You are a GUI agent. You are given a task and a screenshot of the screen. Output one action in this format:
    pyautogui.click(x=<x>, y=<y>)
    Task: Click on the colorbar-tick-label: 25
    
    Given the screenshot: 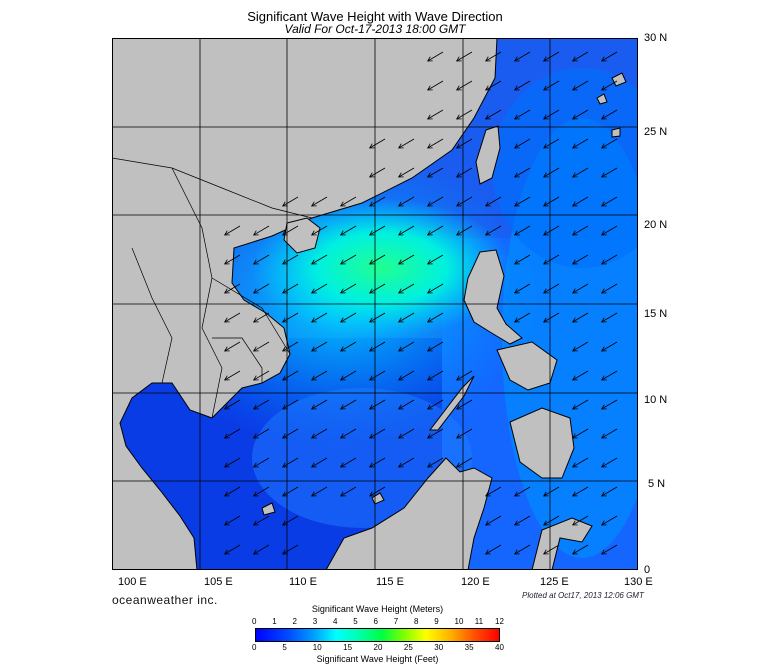 What is the action you would take?
    pyautogui.click(x=408, y=647)
    